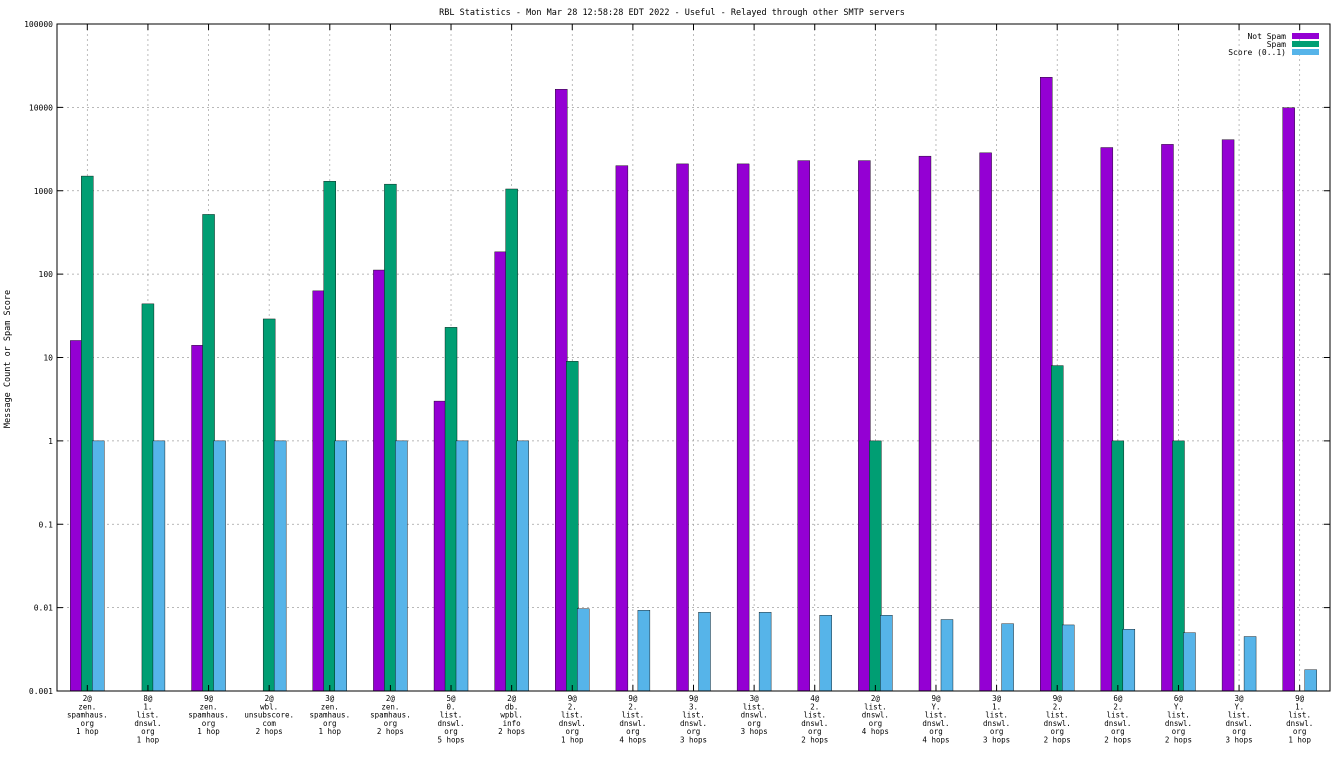 The height and width of the screenshot is (760, 1344). Describe the element at coordinates (43, 191) in the screenshot. I see `y-tick-label: 1000` at that location.